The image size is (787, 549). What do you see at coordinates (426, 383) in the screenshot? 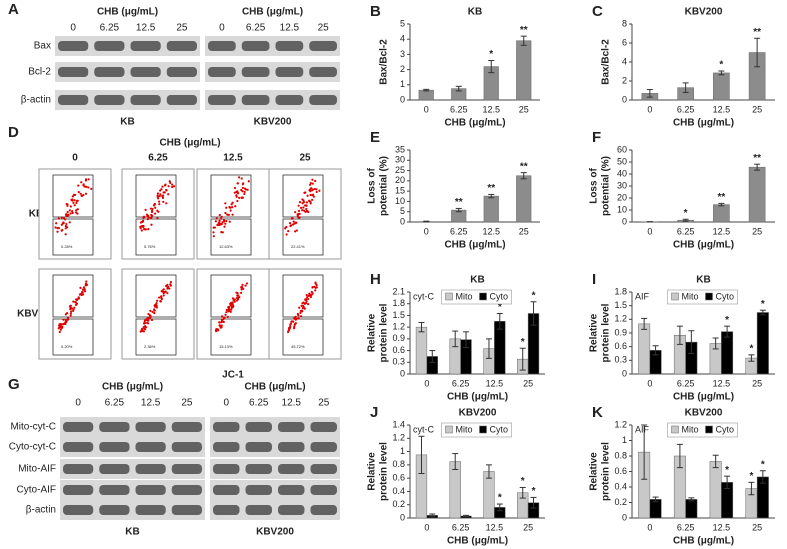
I see `x-tick-label: 0` at bounding box center [426, 383].